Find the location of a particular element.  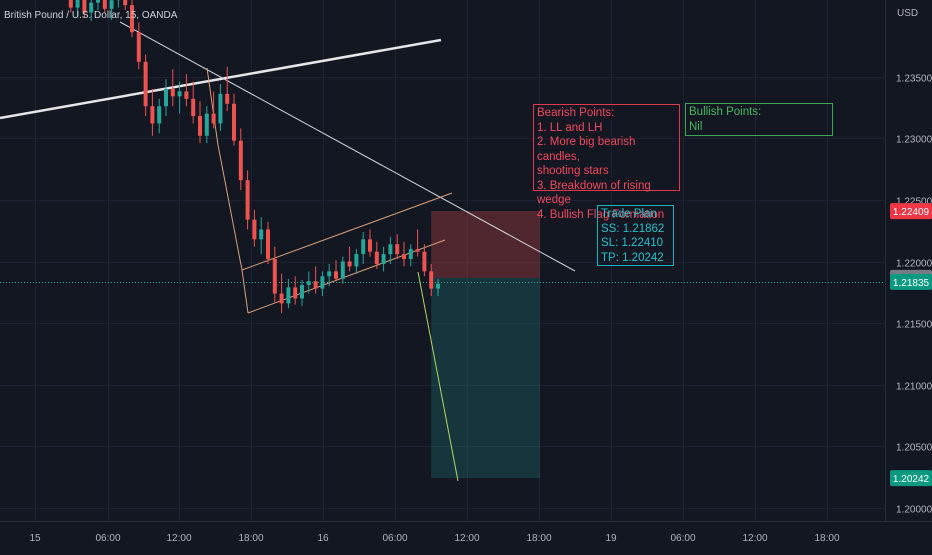

price-label-take-profit: 1.20242 is located at coordinates (911, 478).